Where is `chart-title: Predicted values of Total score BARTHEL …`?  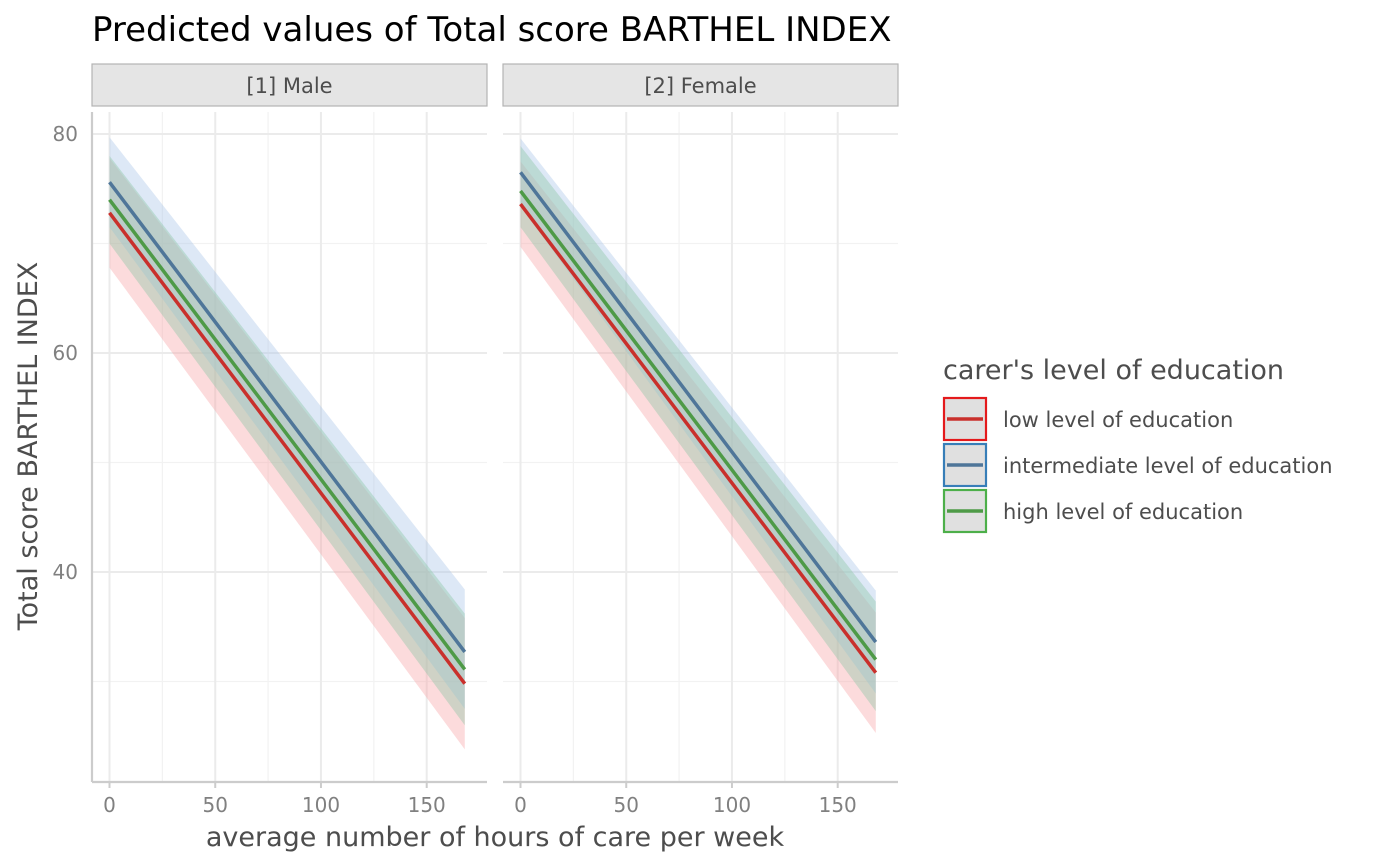
chart-title: Predicted values of Total score BARTHEL … is located at coordinates (491, 30).